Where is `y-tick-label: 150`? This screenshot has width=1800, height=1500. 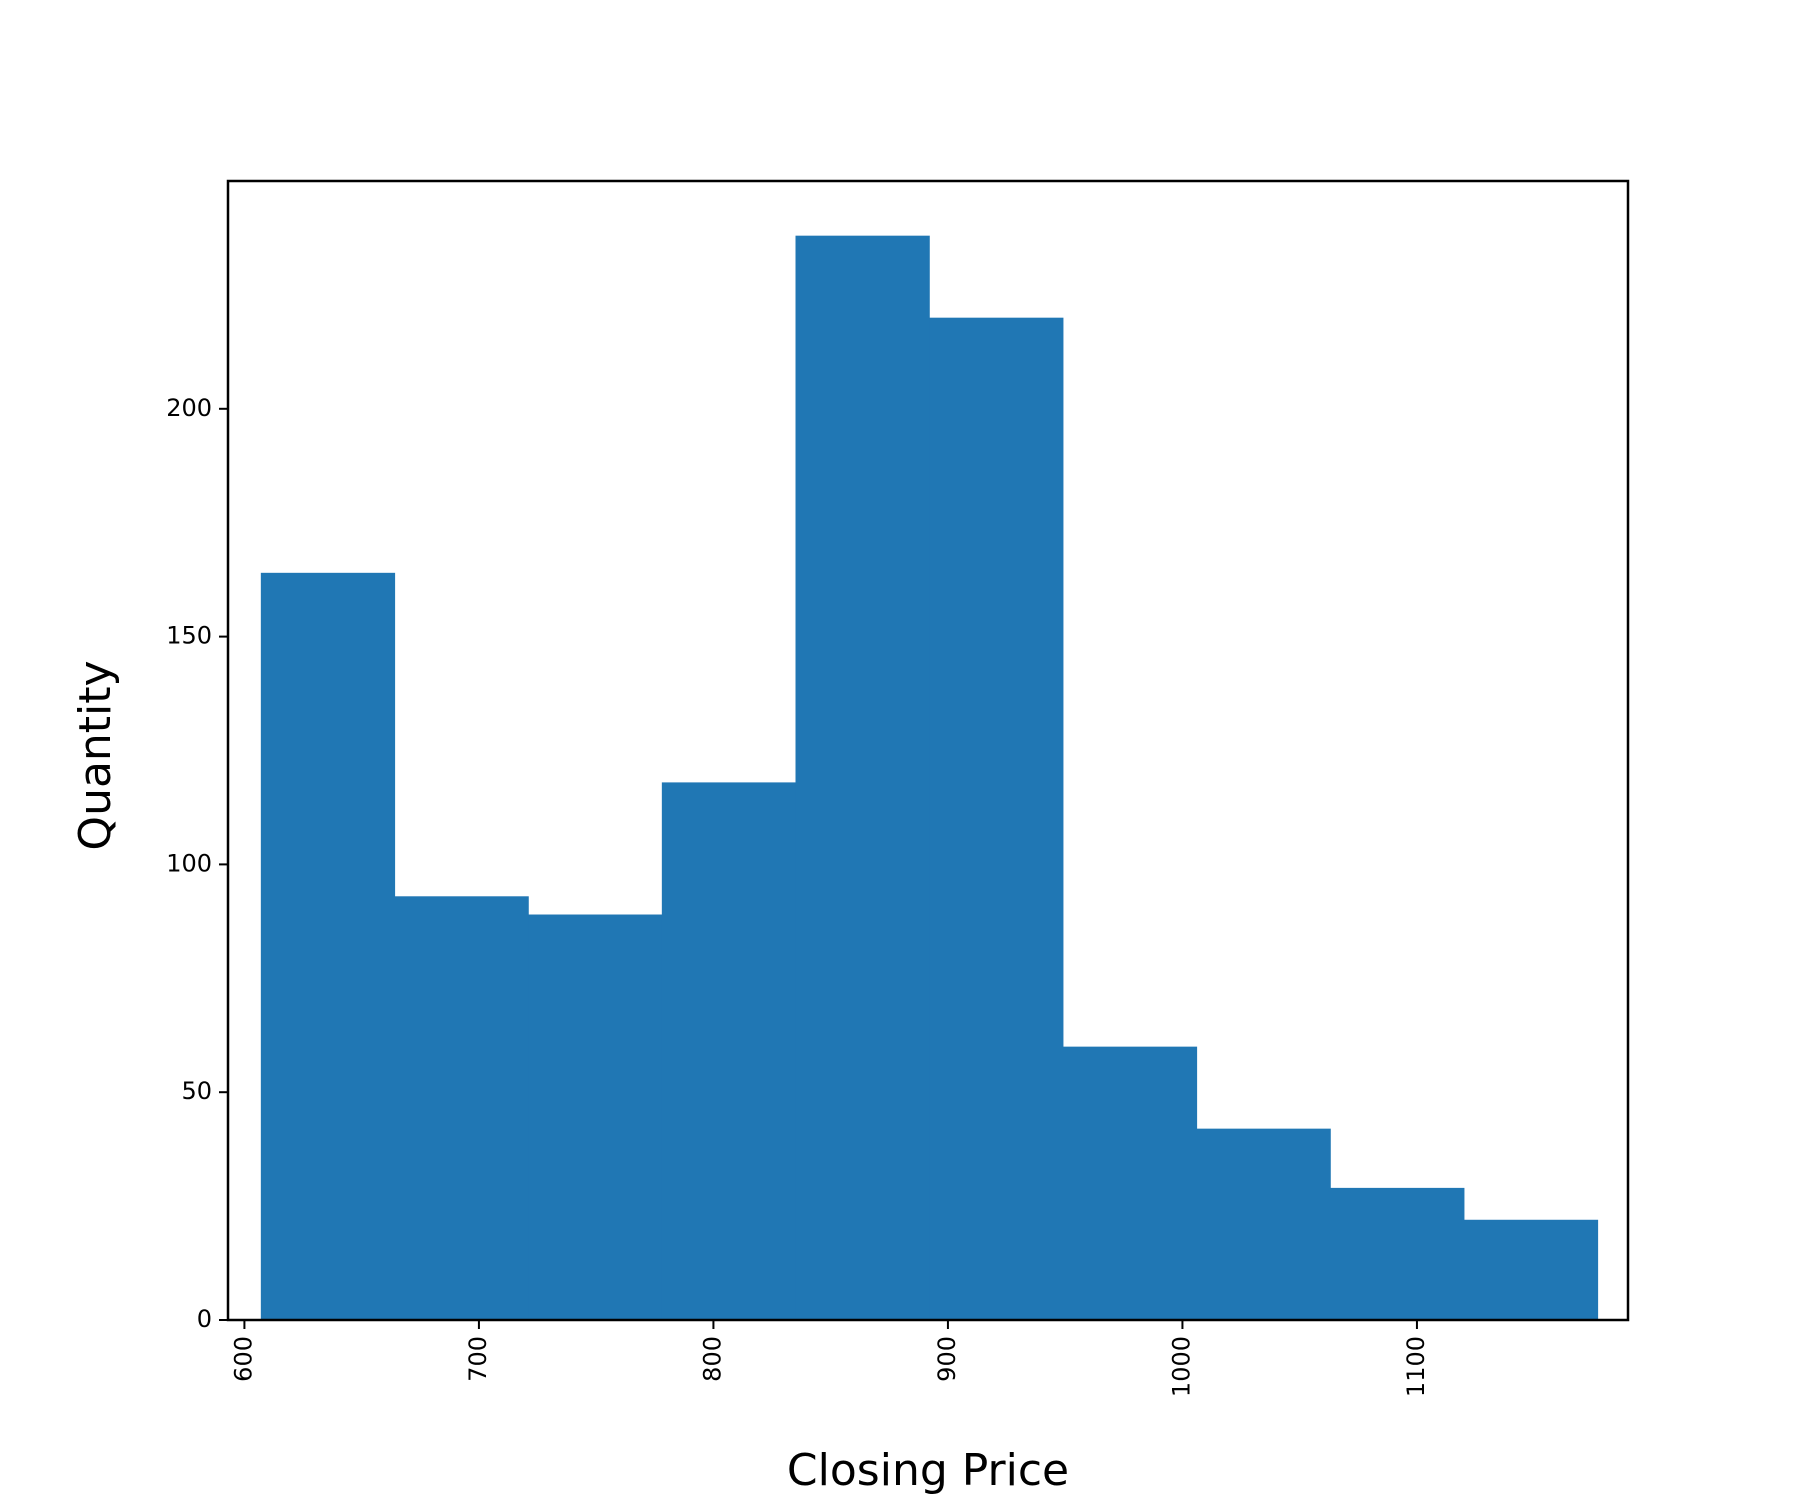
y-tick-label: 150 is located at coordinates (189, 636).